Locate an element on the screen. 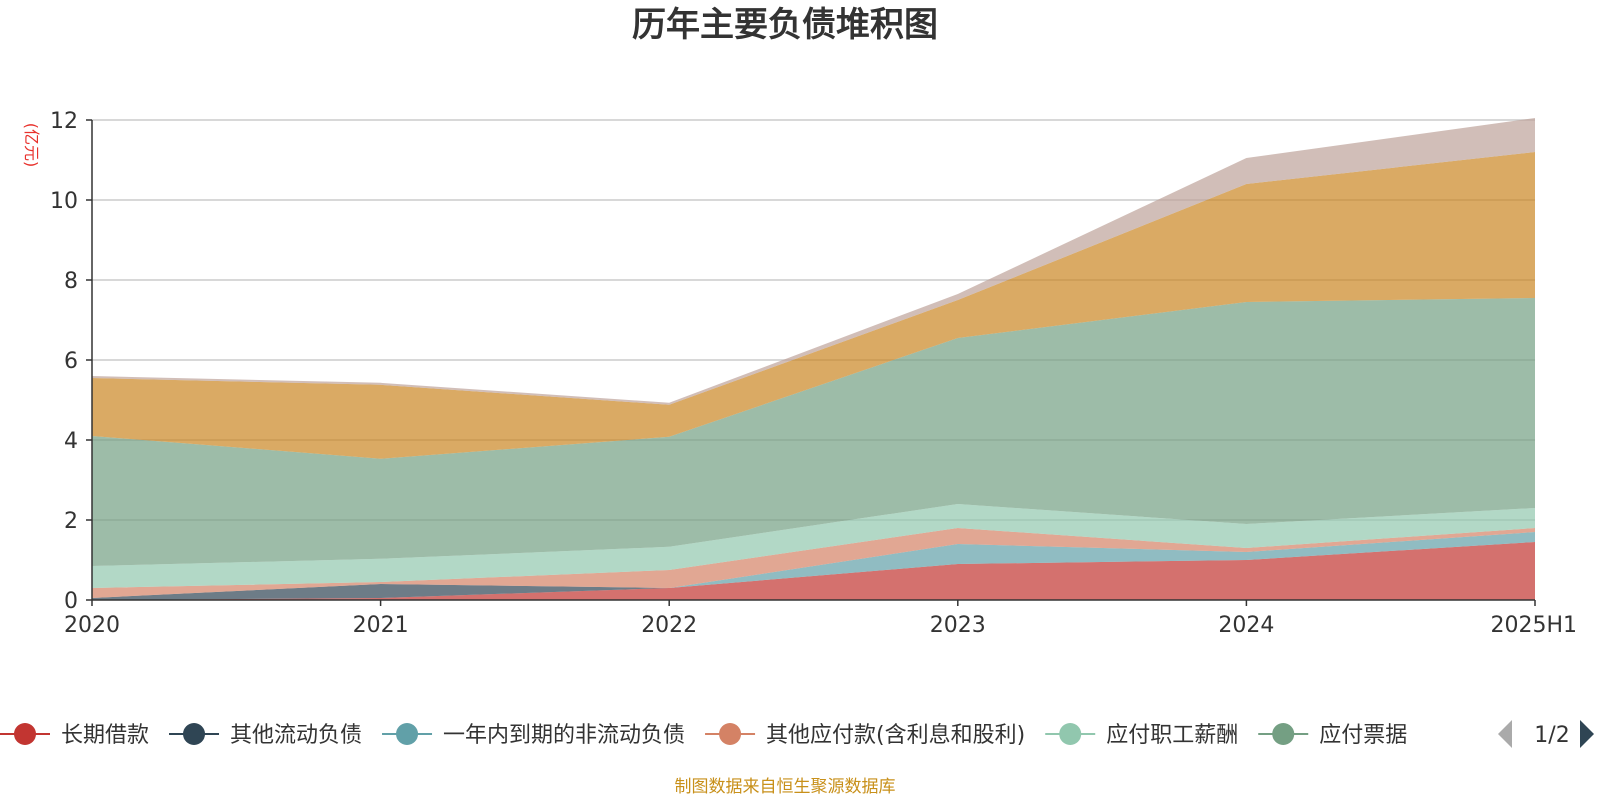 The image size is (1600, 800). legend-item-2: 一年内到期的非流动负债 is located at coordinates (533, 735).